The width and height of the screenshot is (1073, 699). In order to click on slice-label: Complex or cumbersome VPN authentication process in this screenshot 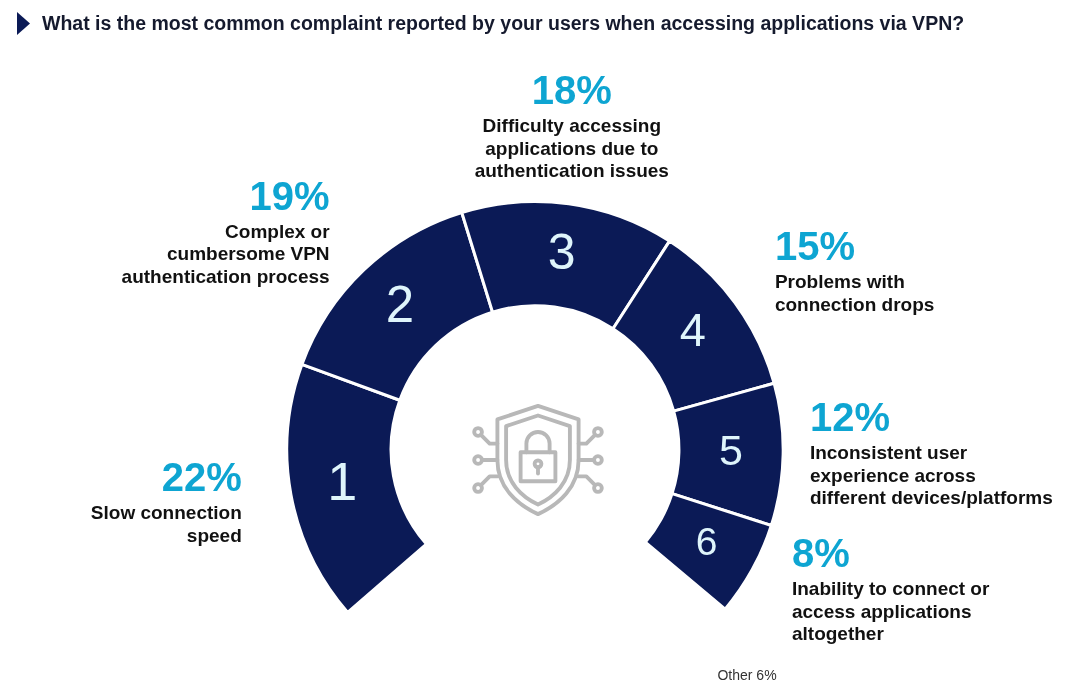, I will do `click(226, 253)`.